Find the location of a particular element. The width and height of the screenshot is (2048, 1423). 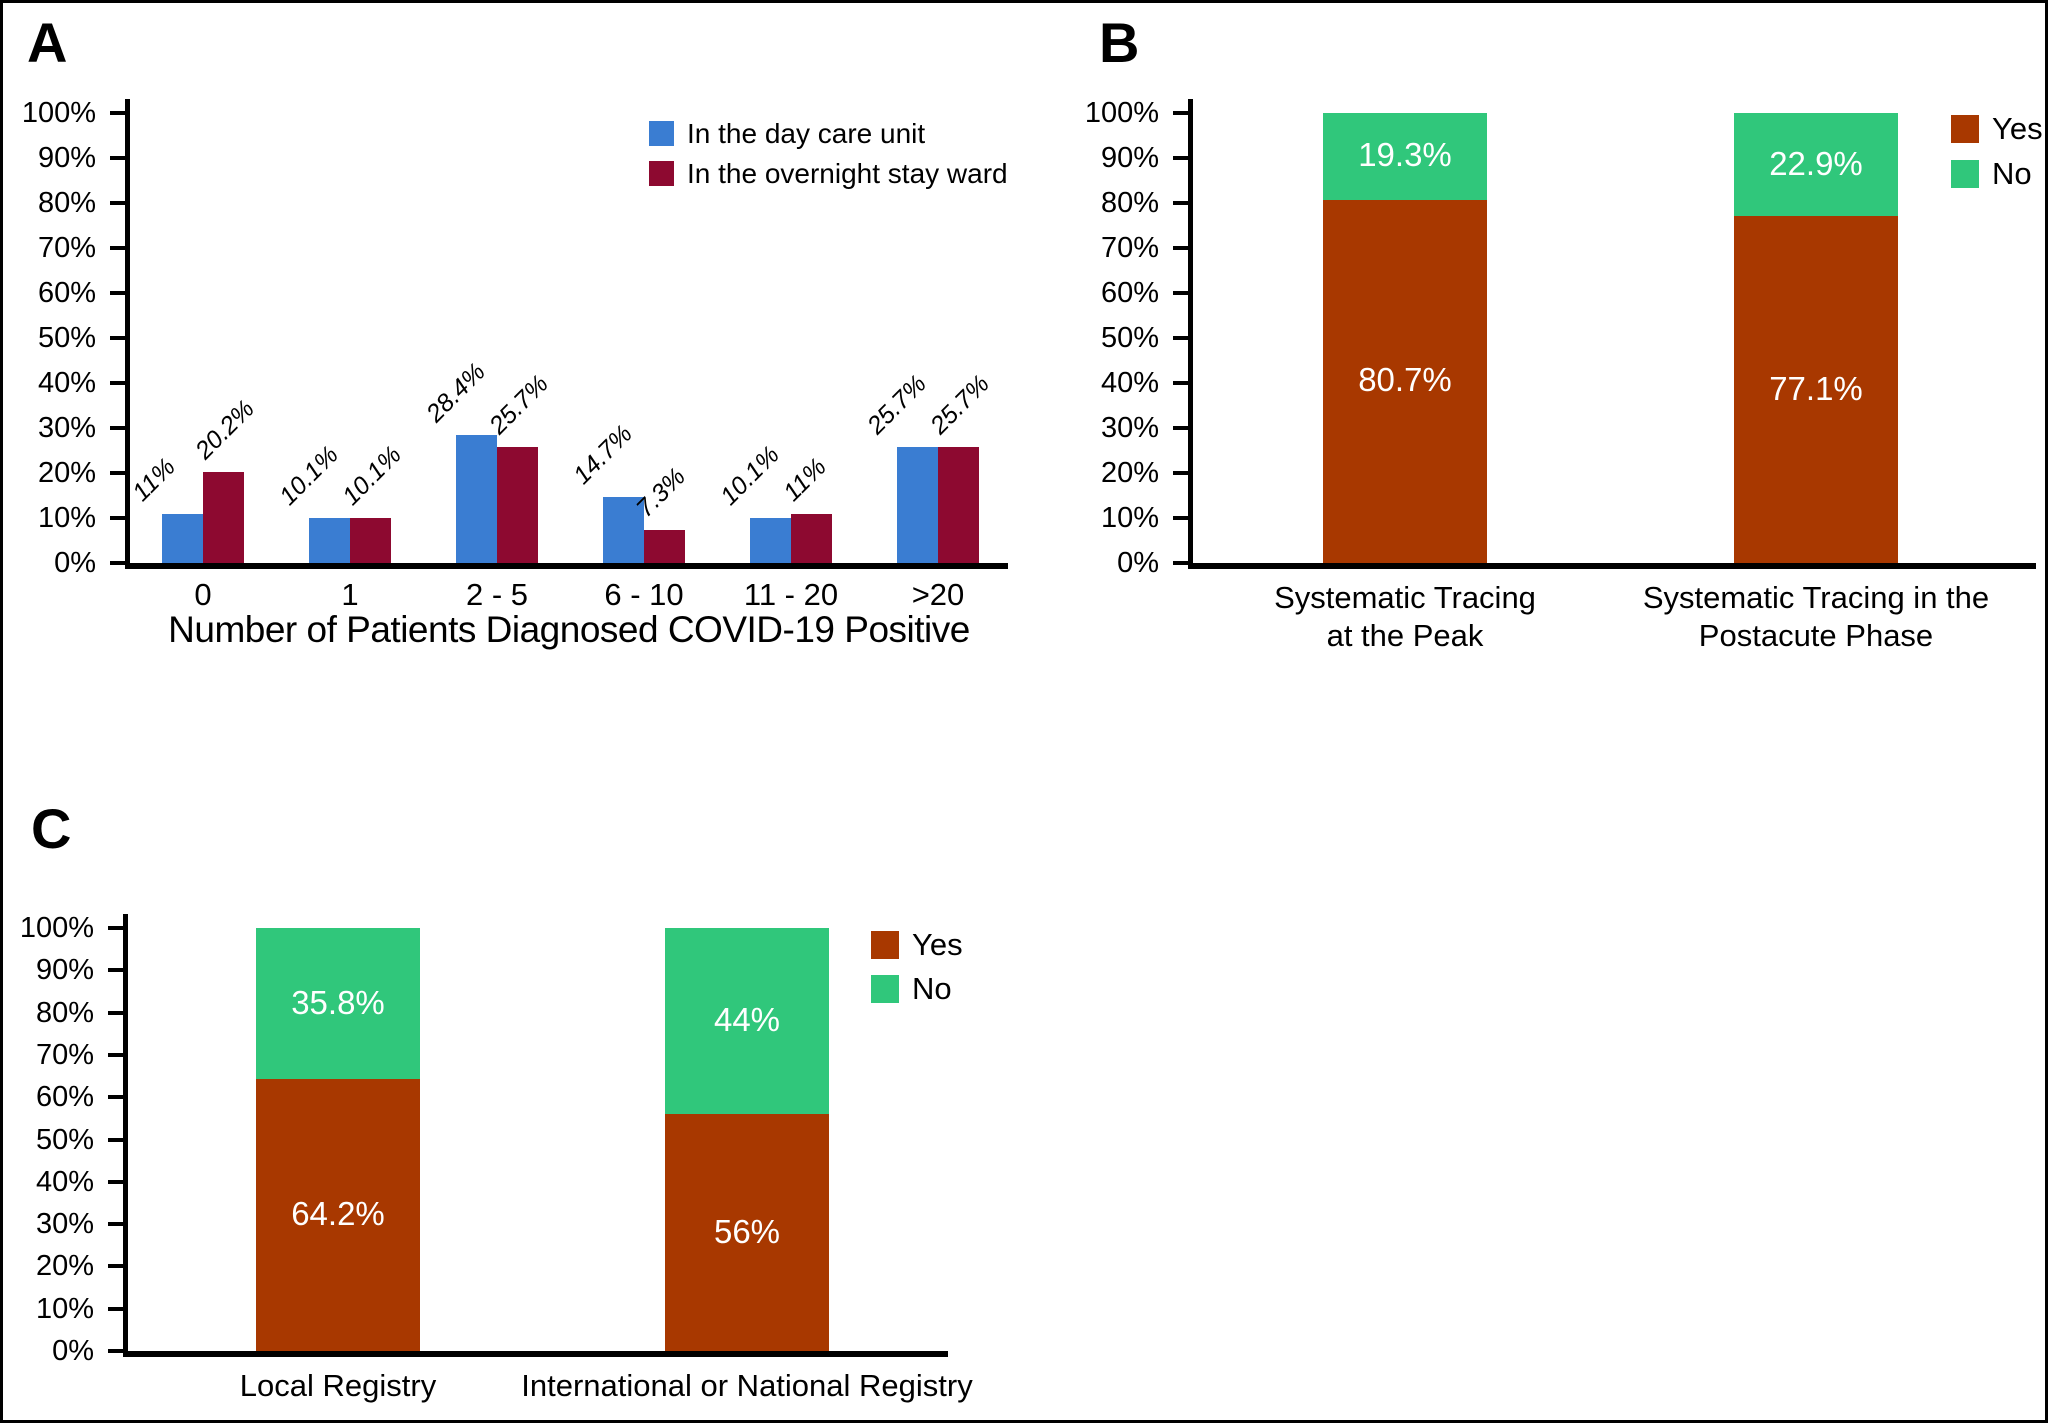

bar-value-label: 7.3% is located at coordinates (661, 492).